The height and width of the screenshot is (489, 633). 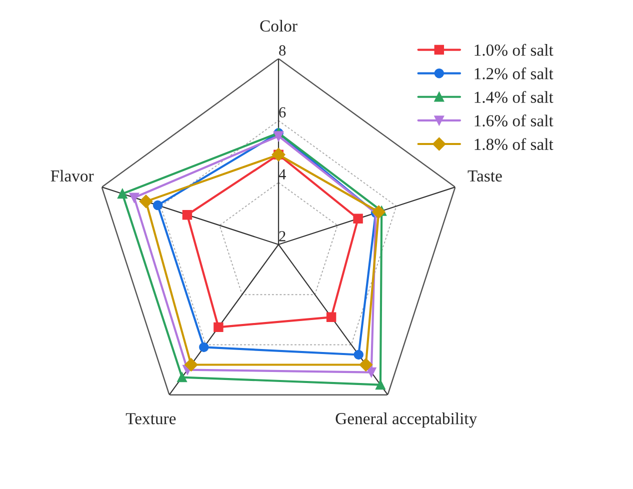 What do you see at coordinates (282, 236) in the screenshot?
I see `y-tick-label: 2` at bounding box center [282, 236].